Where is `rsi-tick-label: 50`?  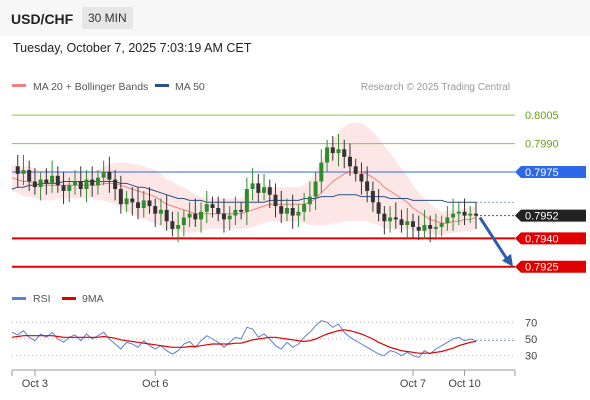
rsi-tick-label: 50 is located at coordinates (531, 340).